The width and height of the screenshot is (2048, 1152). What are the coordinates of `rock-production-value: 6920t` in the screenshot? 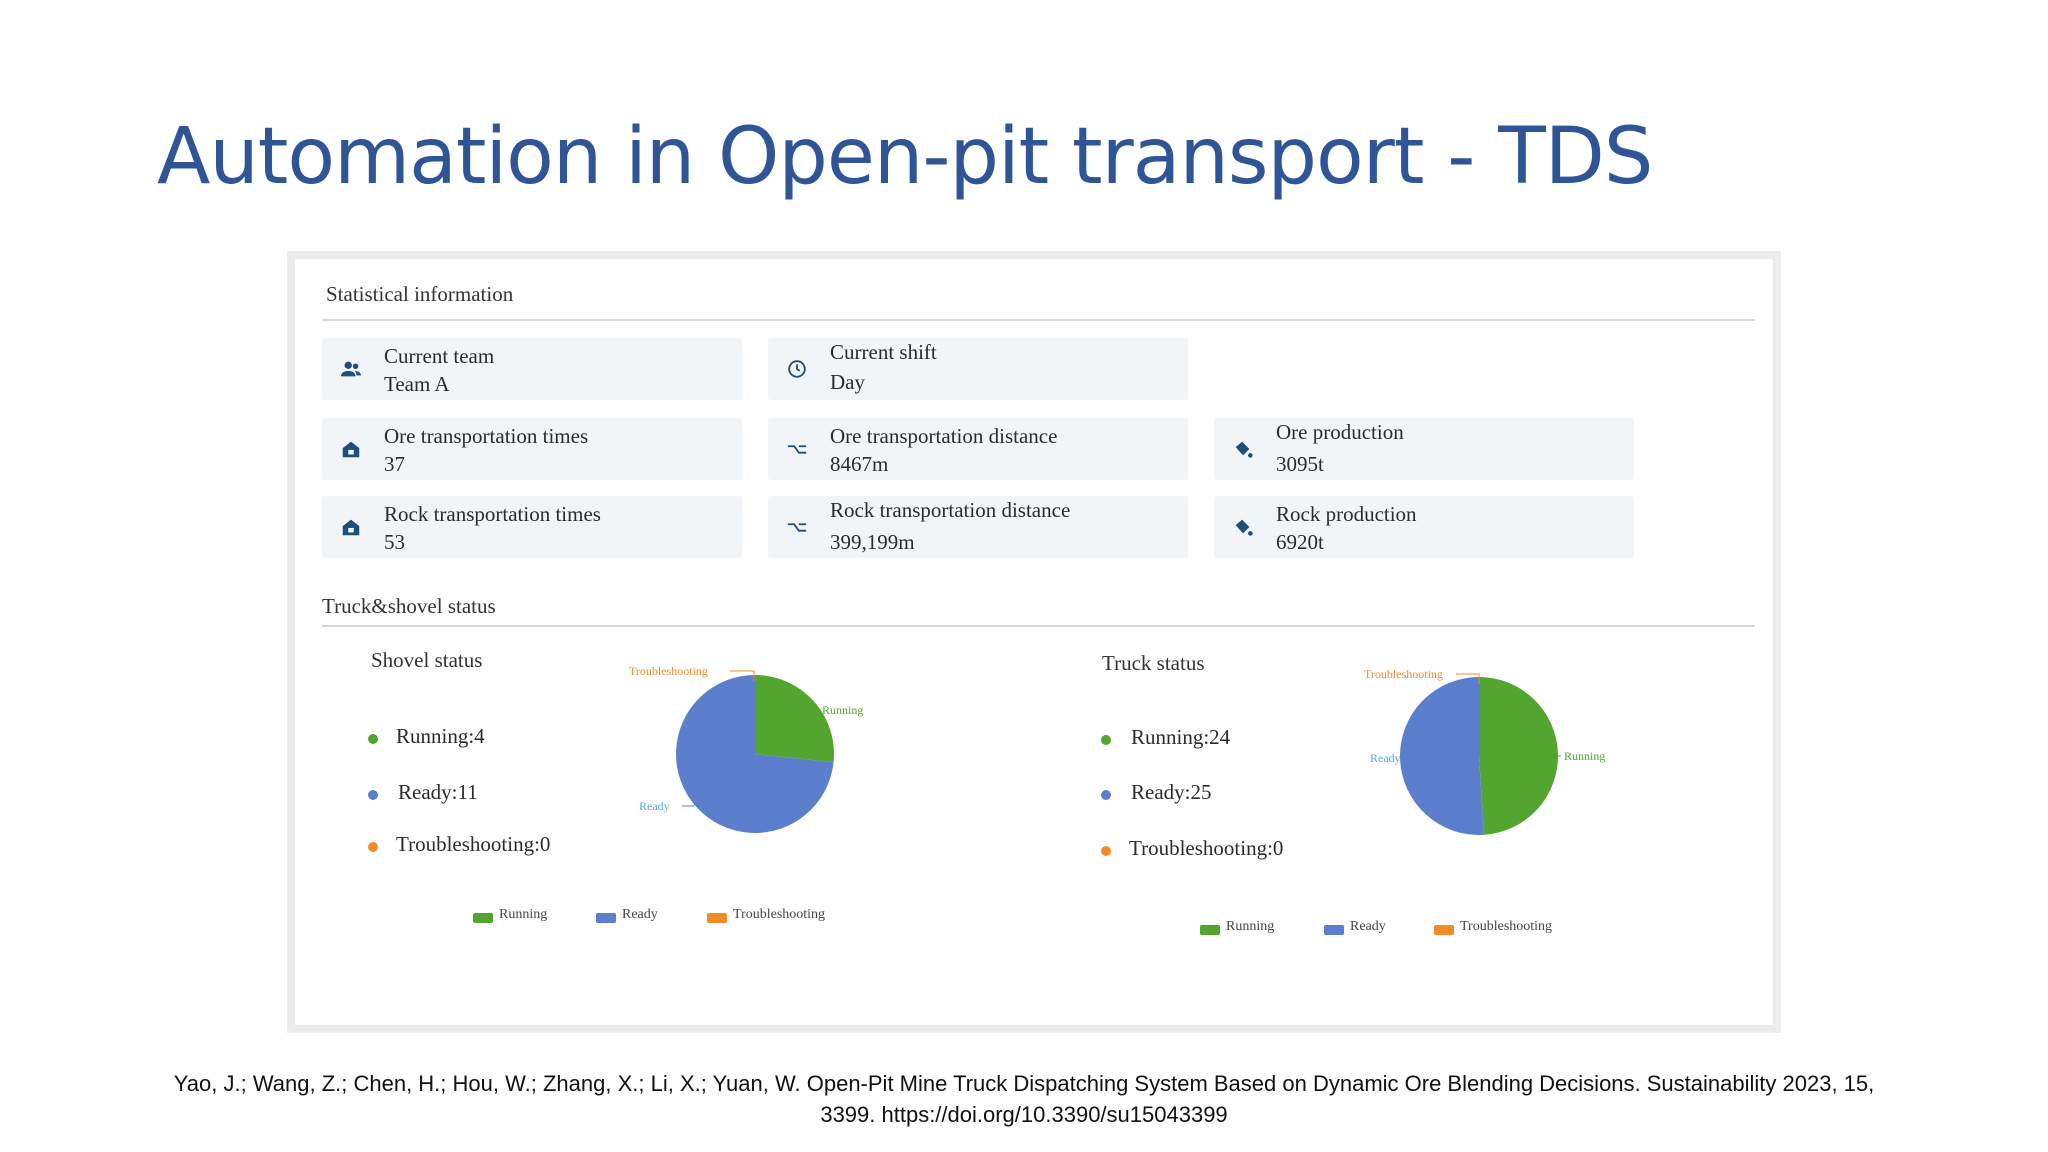 It's located at (1300, 542).